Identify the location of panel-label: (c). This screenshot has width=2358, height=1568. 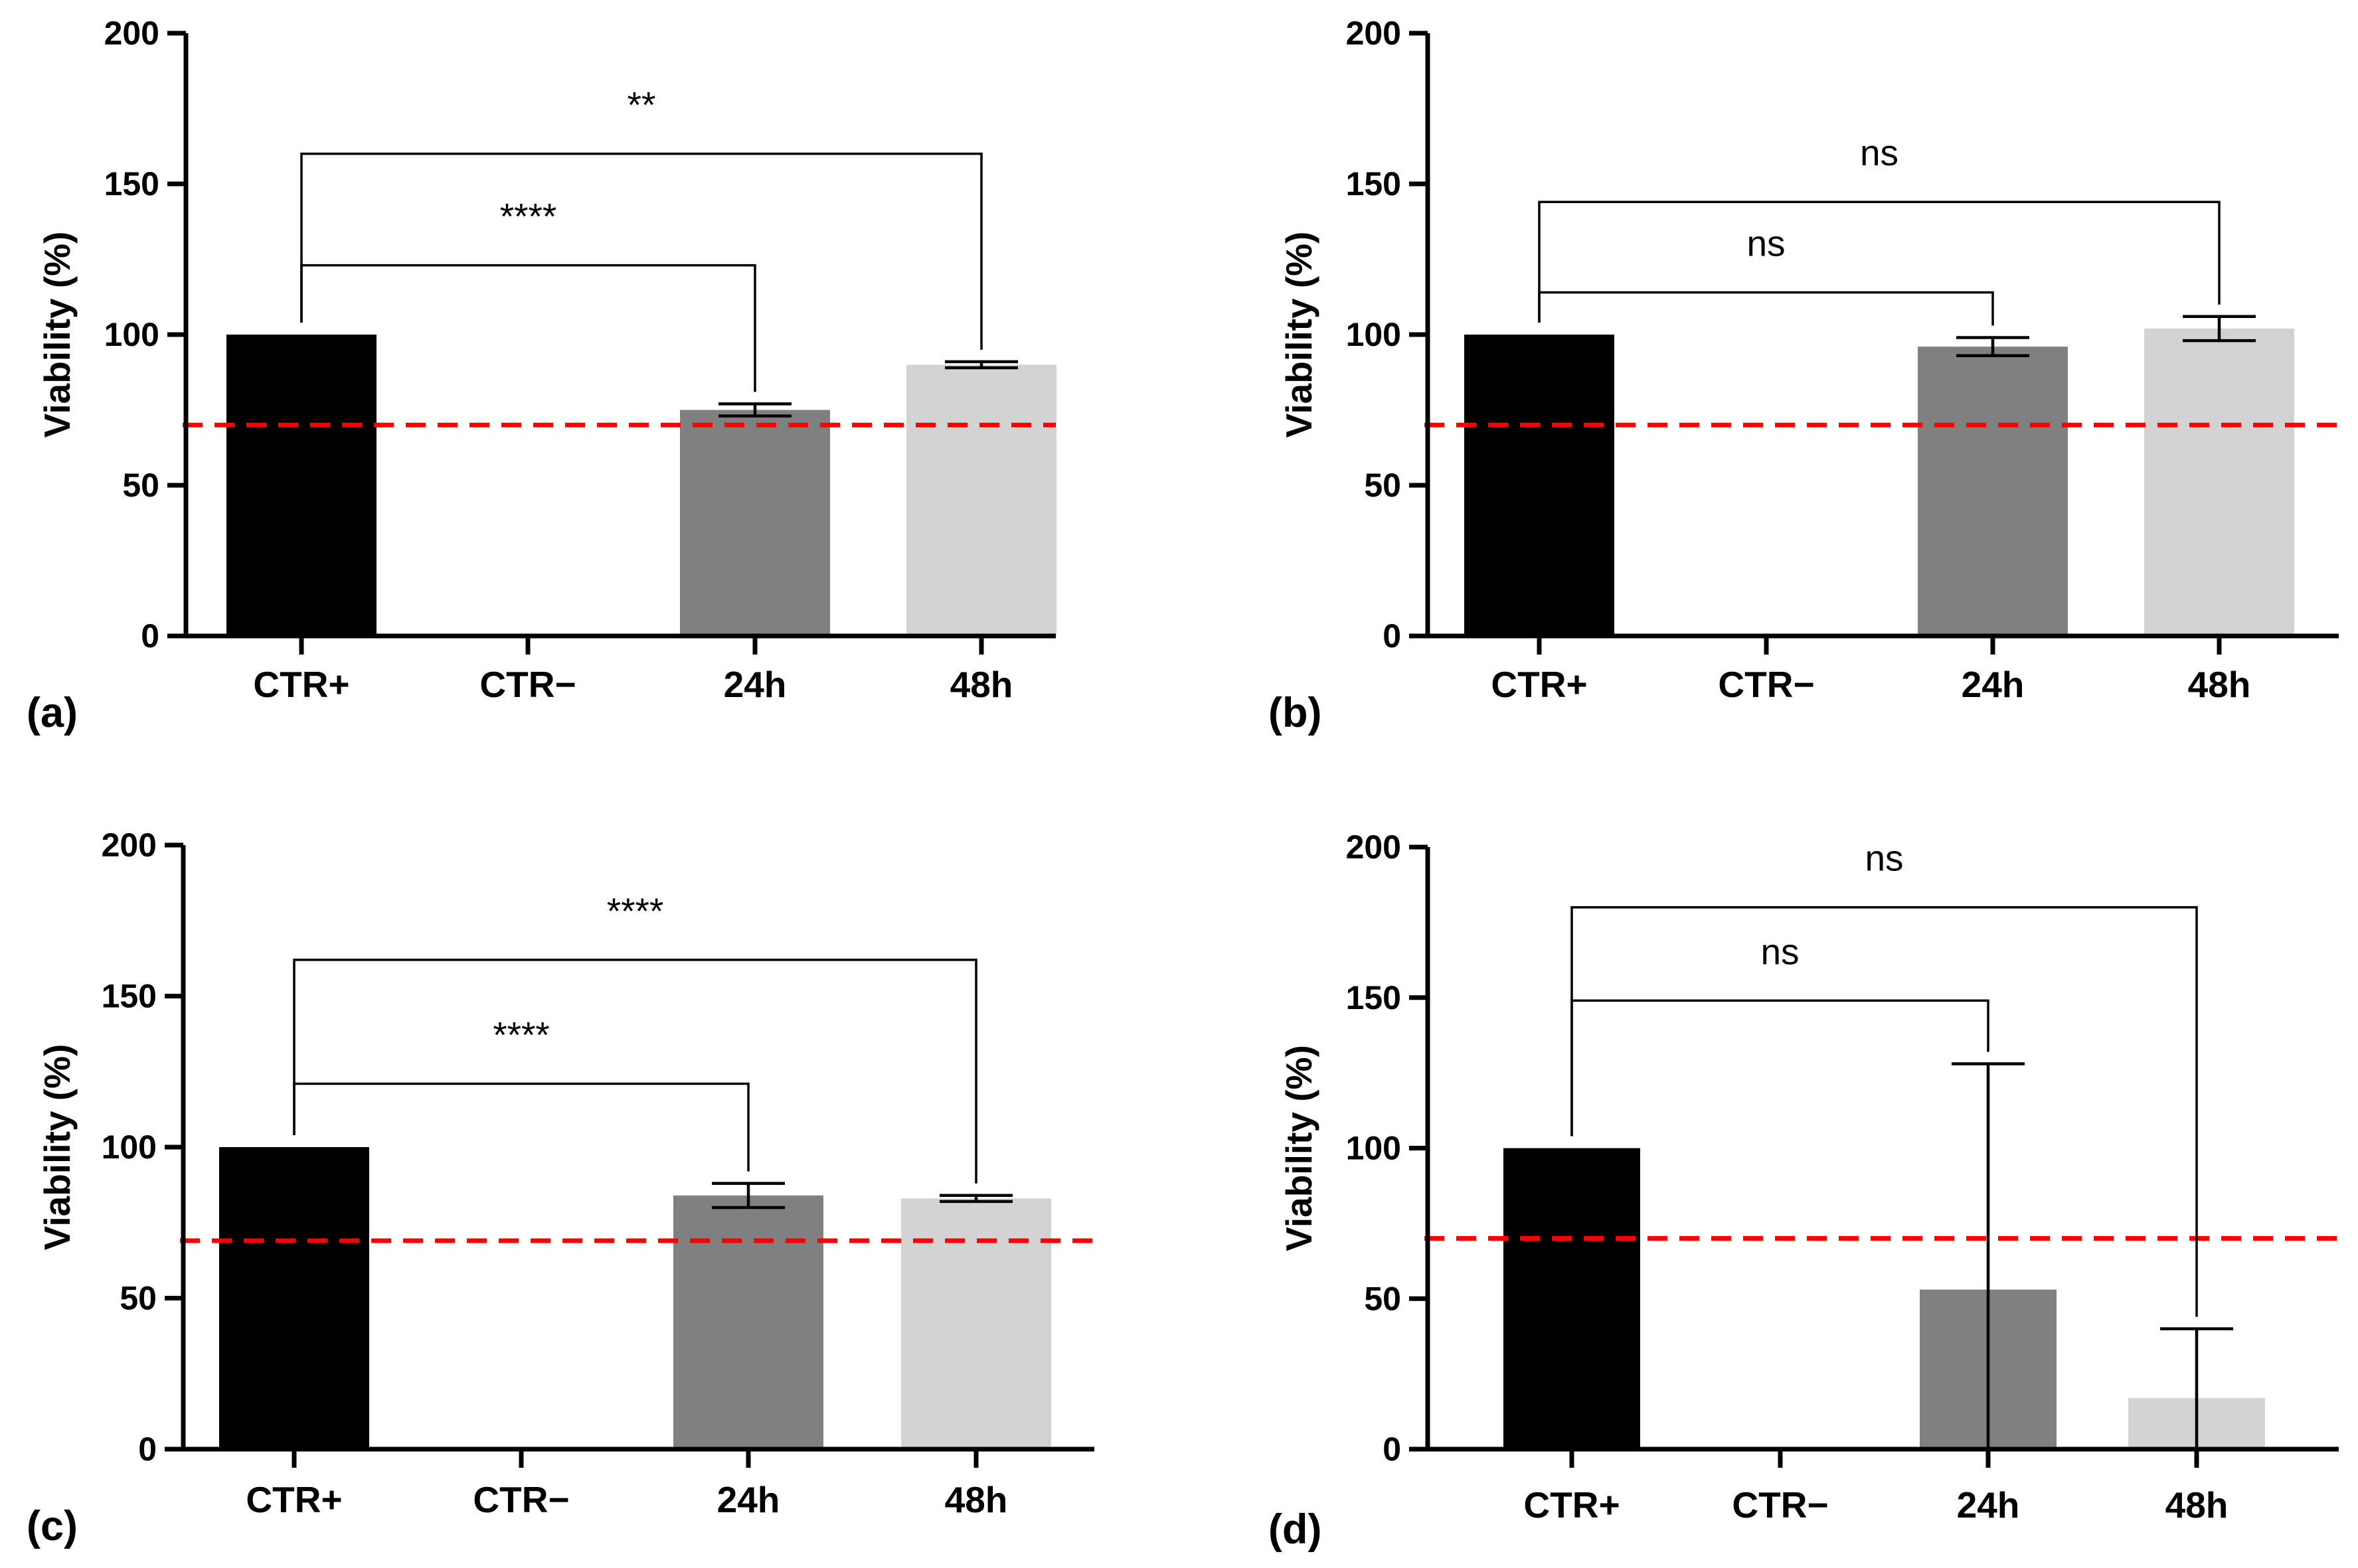
(52, 1526).